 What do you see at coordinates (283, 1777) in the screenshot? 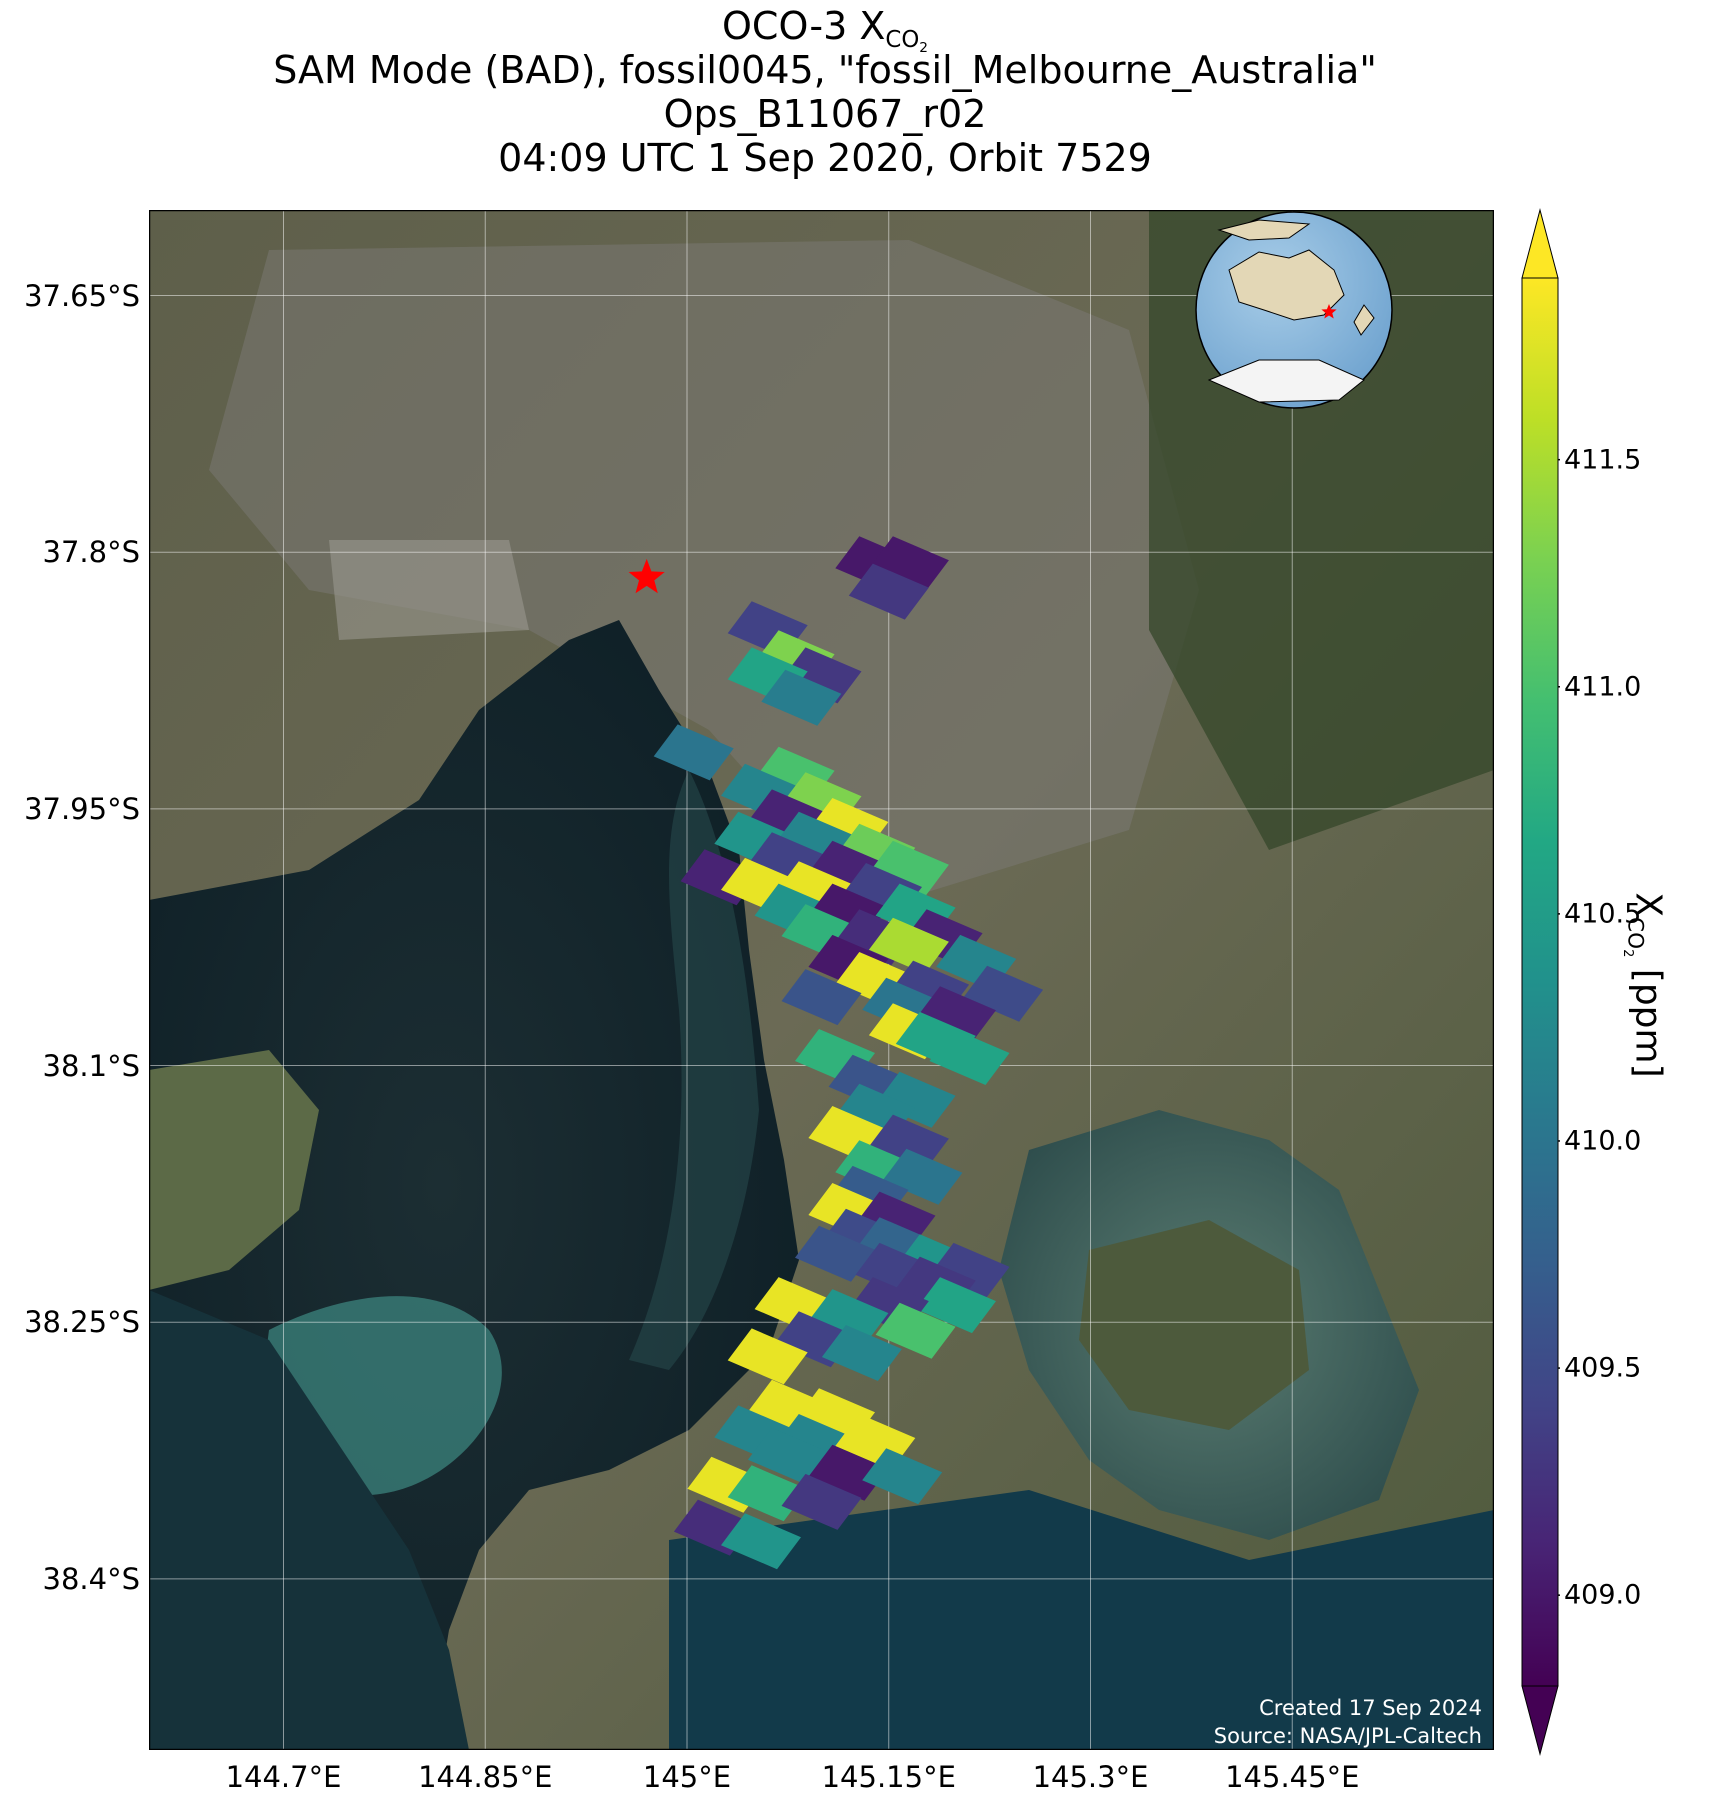
I see `lon-tick-label: 144.7°E` at bounding box center [283, 1777].